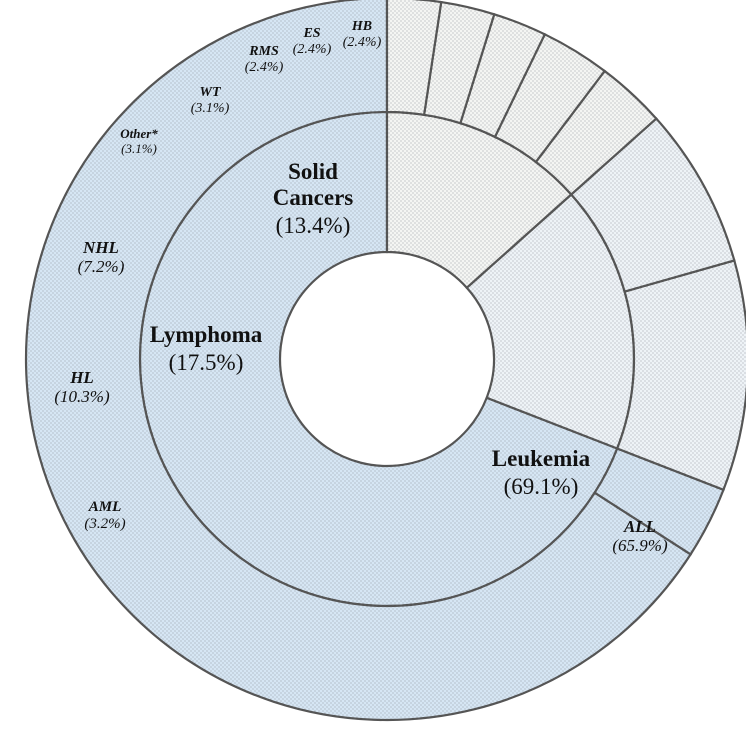 This screenshot has height=749, width=746. I want to click on outer-label-nhl: NHL (7.2%), so click(101, 257).